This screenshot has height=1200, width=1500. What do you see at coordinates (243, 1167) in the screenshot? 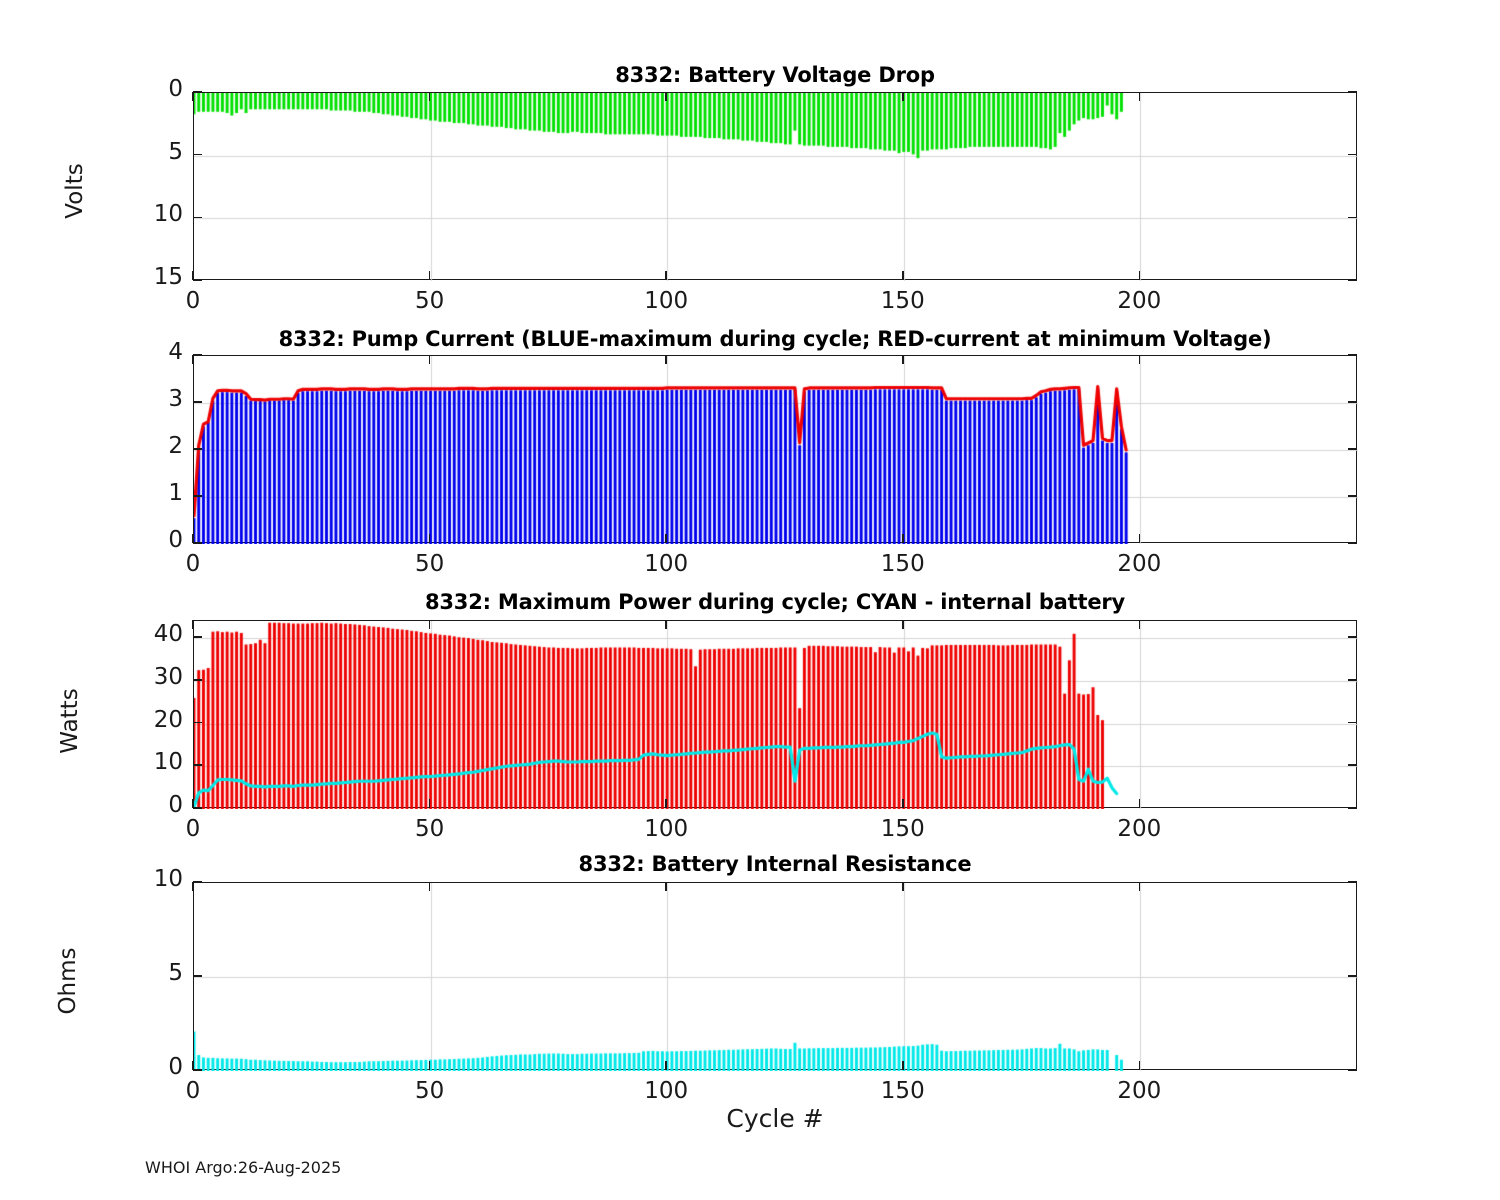
I see `footer-credit: WHOI Argo:26-Aug-2025` at bounding box center [243, 1167].